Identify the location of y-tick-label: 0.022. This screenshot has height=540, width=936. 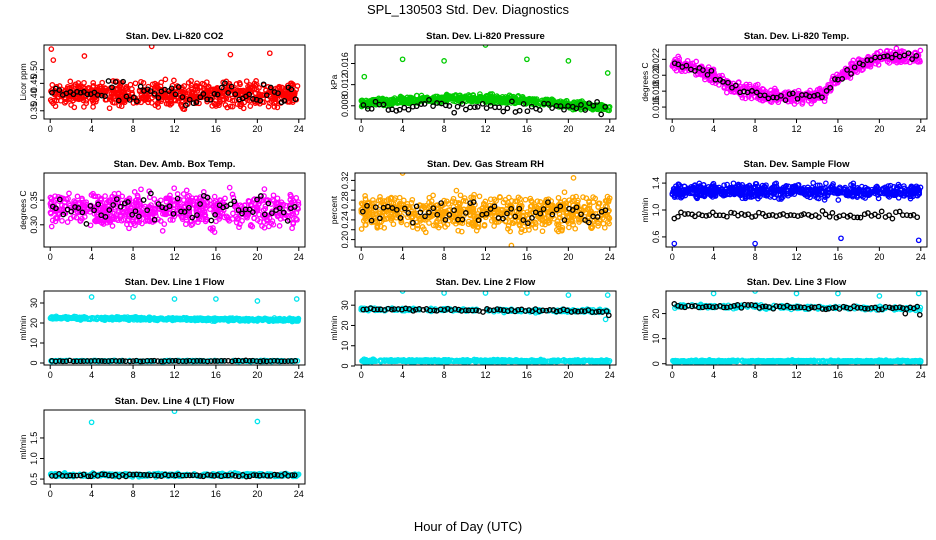
(656, 59).